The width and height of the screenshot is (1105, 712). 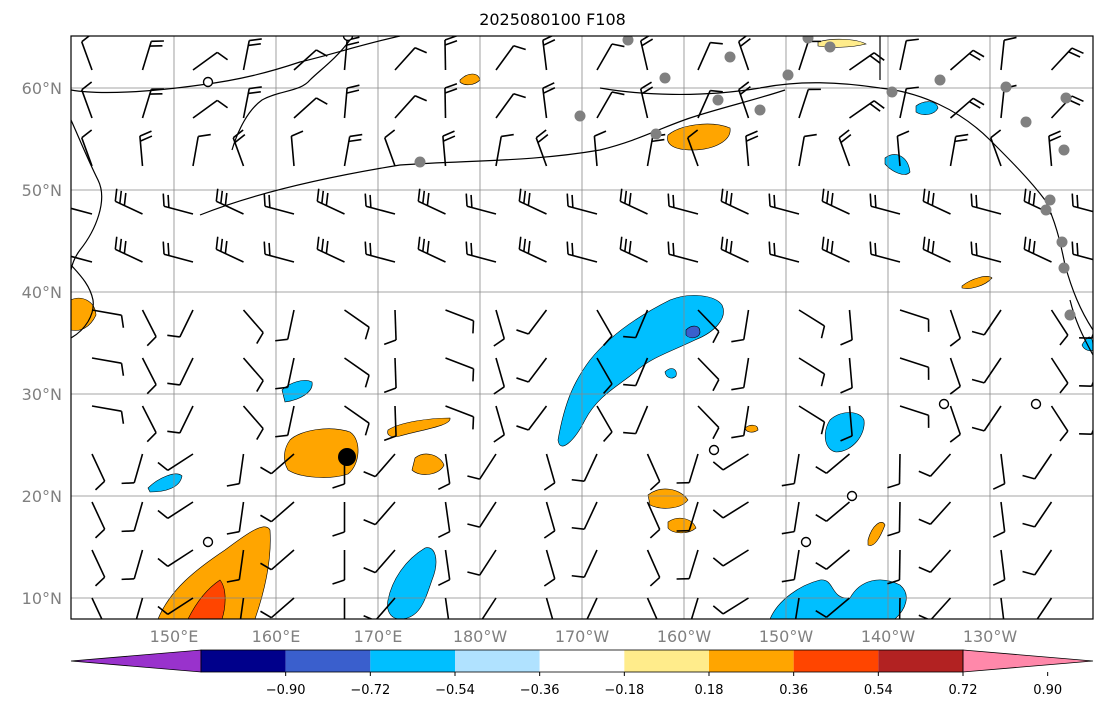 I want to click on map-title: 2025080100 F108, so click(x=552, y=19).